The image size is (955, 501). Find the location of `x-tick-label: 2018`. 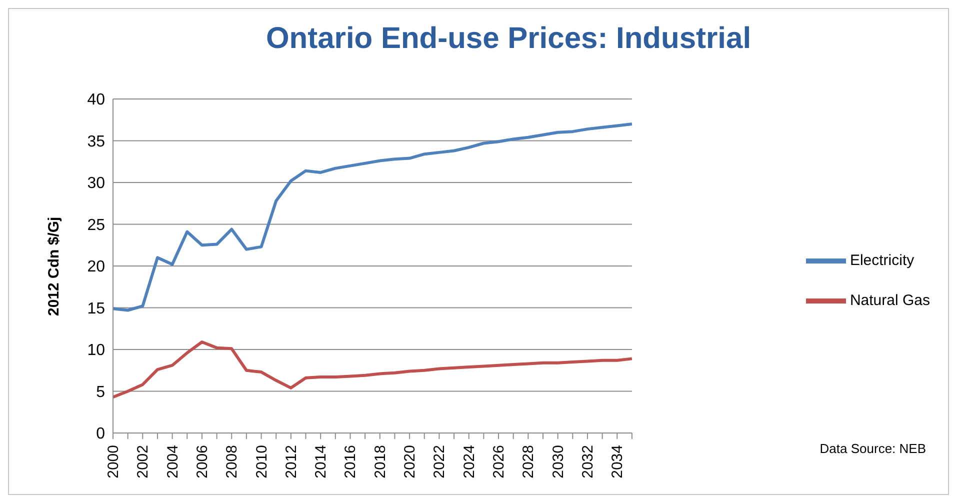

x-tick-label: 2018 is located at coordinates (380, 461).